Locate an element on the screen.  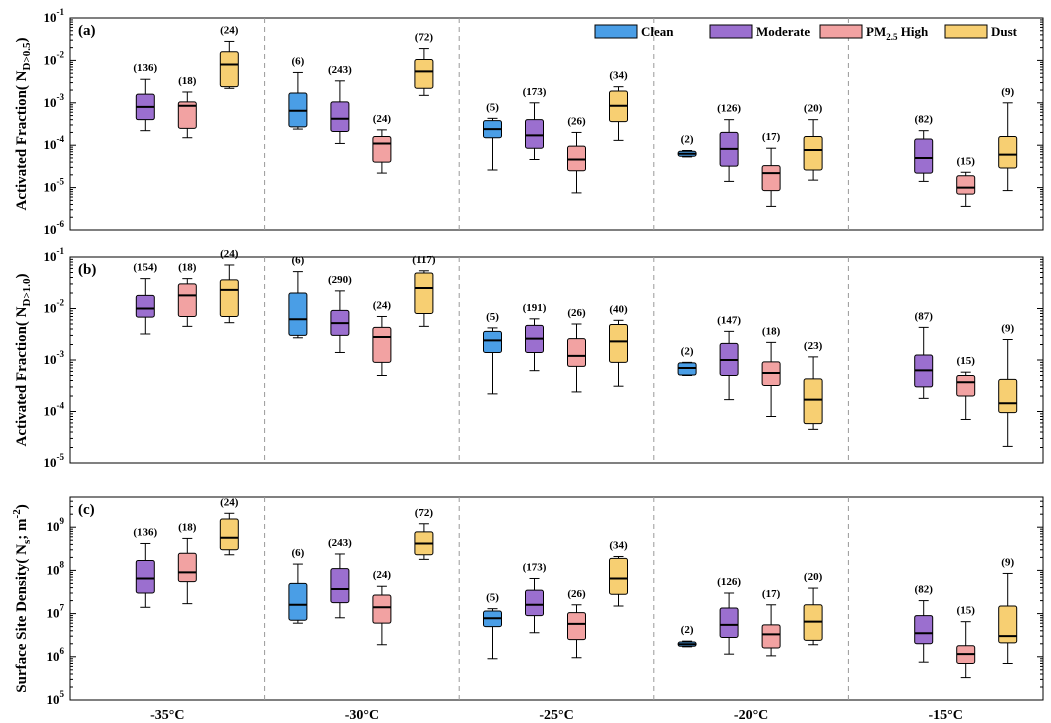
panel-label: (c) is located at coordinates (86, 510).